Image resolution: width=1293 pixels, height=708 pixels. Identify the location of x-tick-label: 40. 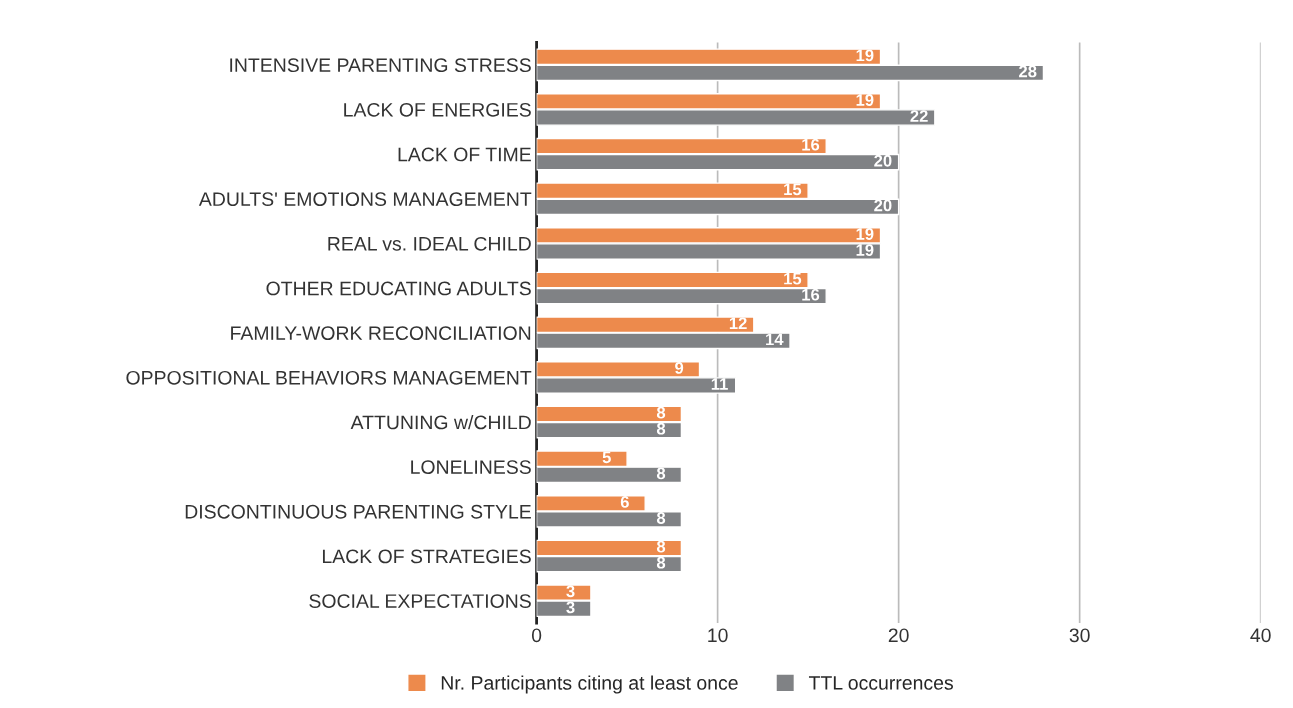
(1260, 635).